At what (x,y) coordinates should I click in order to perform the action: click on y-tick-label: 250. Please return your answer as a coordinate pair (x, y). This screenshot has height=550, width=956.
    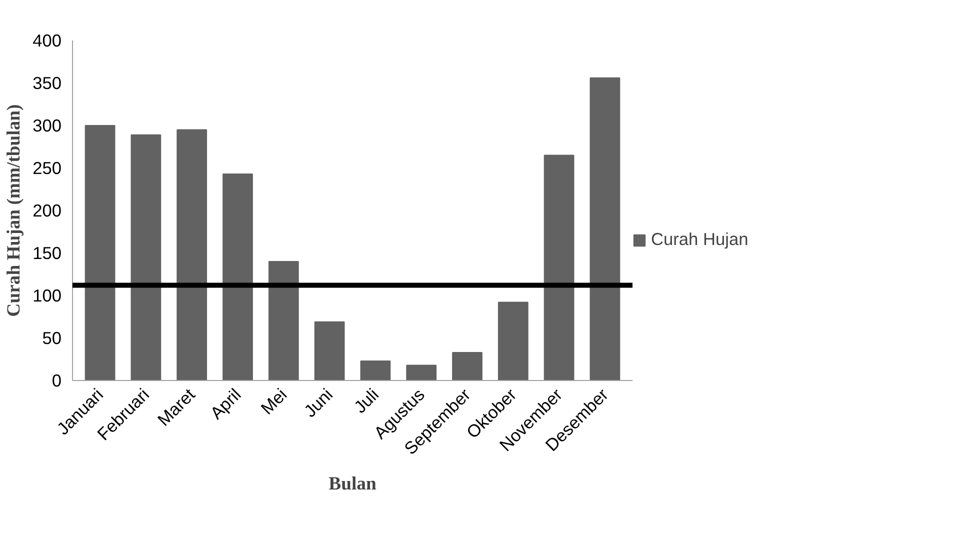
    Looking at the image, I should click on (47, 168).